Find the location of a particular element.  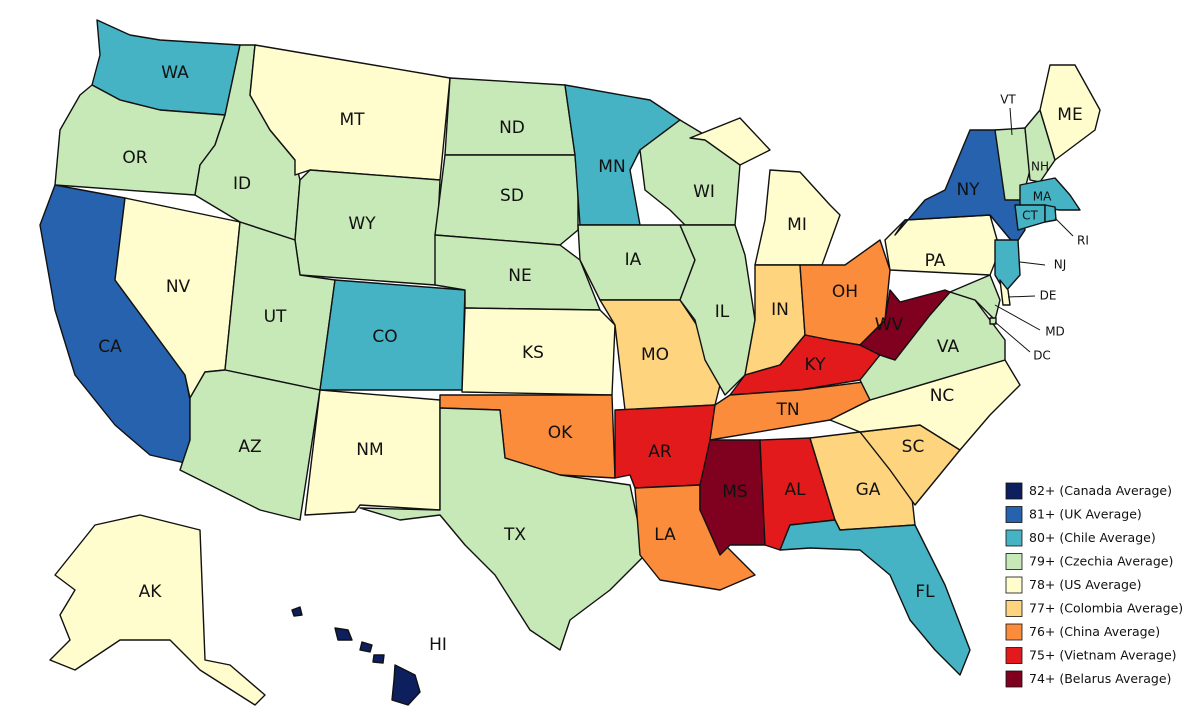

state-label: KY is located at coordinates (816, 365).